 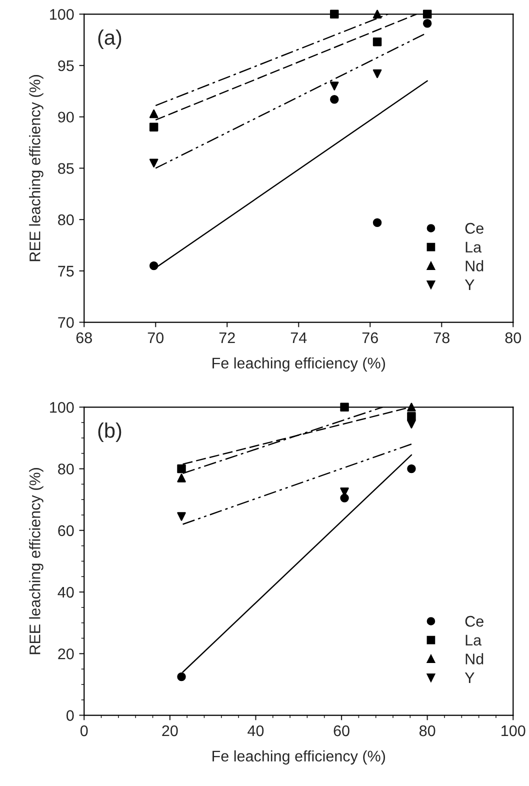 What do you see at coordinates (370, 338) in the screenshot?
I see `x-tick-label: 76` at bounding box center [370, 338].